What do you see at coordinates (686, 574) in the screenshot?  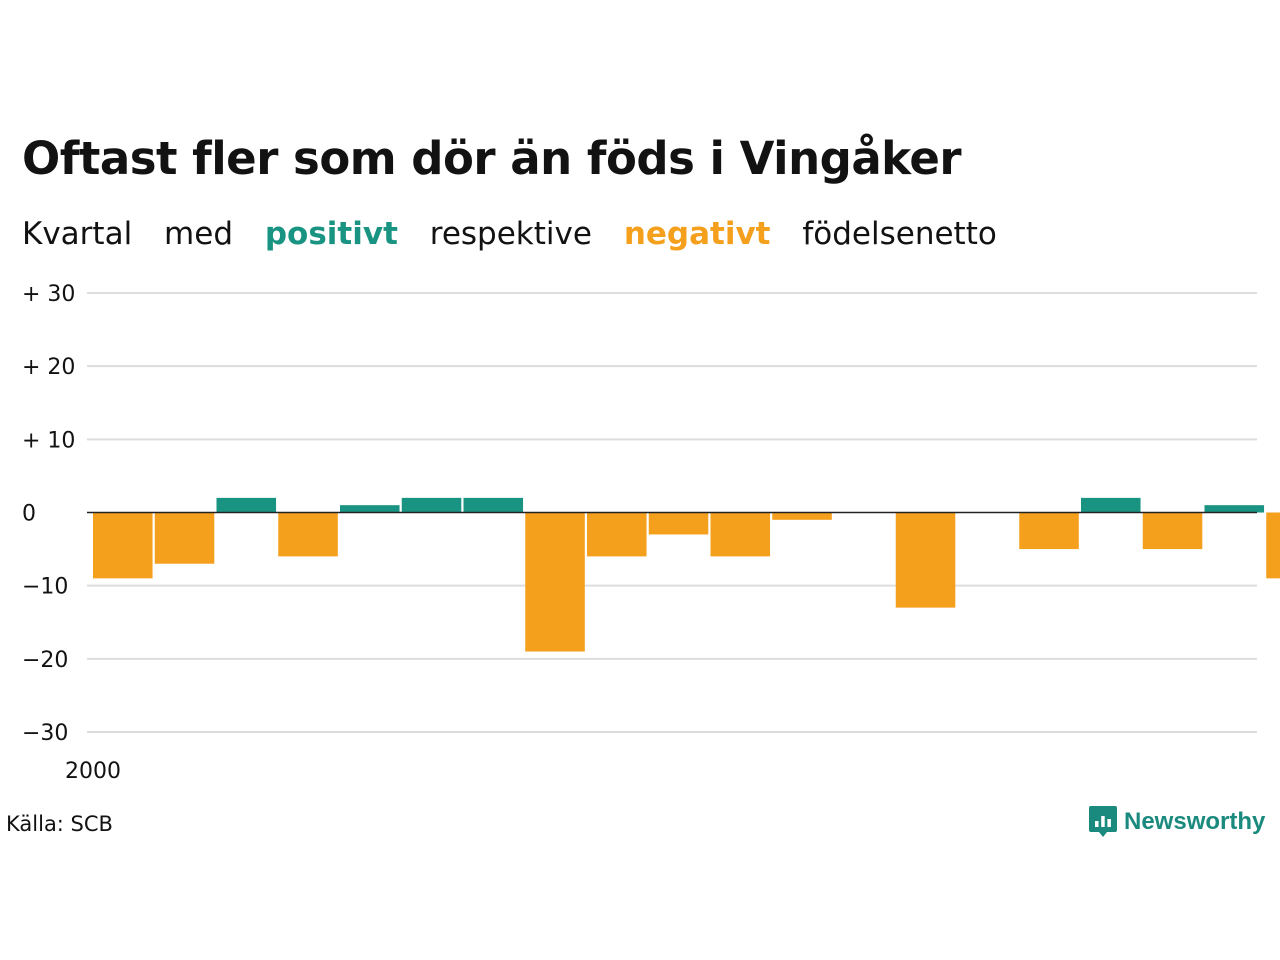 I see `bars` at bounding box center [686, 574].